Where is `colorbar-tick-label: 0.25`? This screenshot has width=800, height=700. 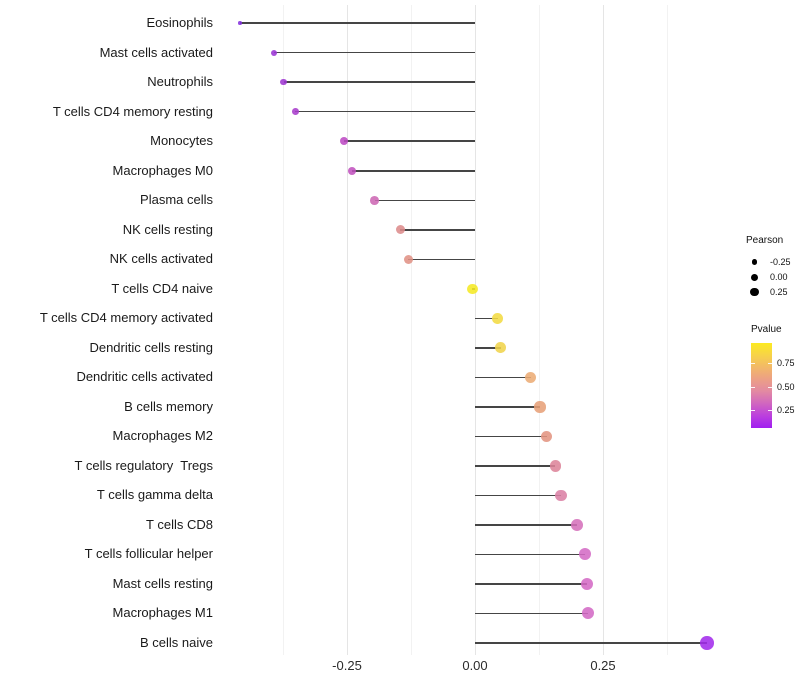
colorbar-tick-label: 0.25 is located at coordinates (786, 410).